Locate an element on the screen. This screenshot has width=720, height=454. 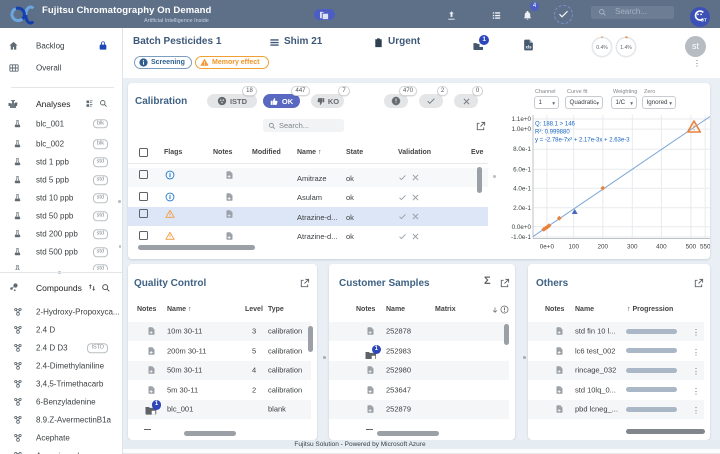
svg-text: R²: 0.999880 is located at coordinates (552, 133).